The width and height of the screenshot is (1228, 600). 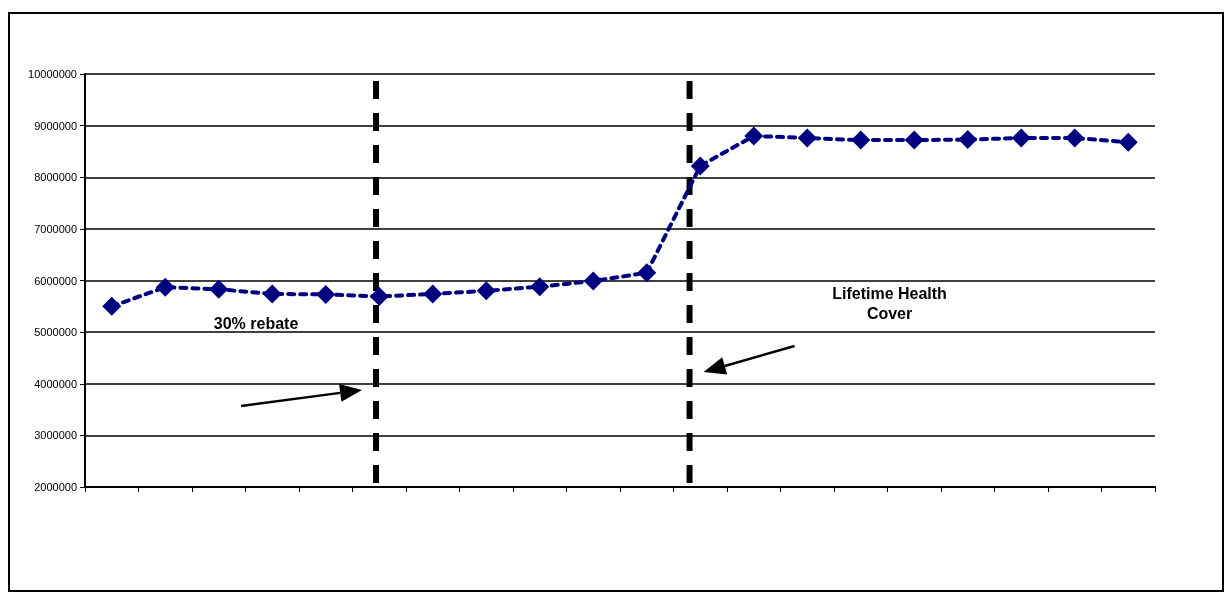 I want to click on annotation: 30% rebate, so click(x=256, y=323).